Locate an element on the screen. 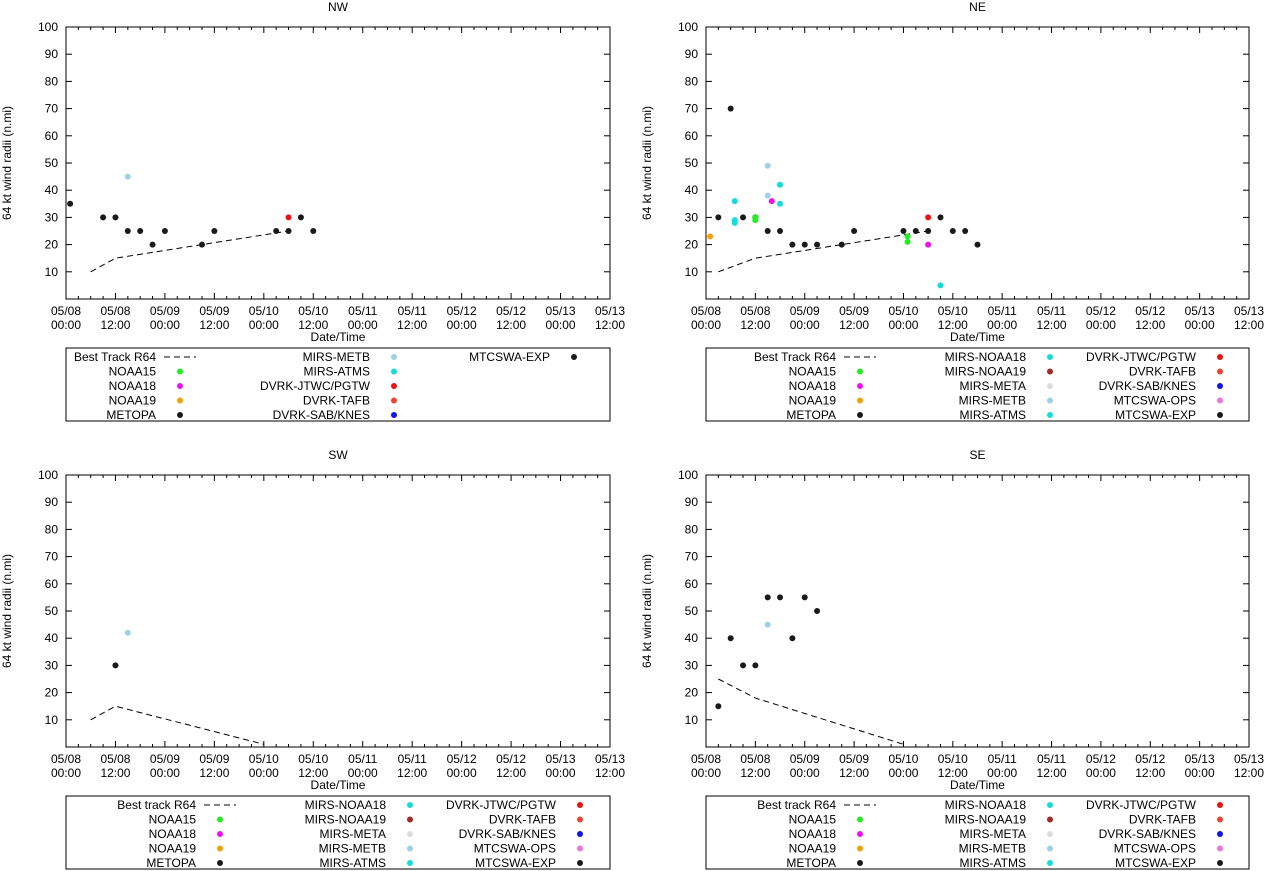 Image resolution: width=1267 pixels, height=871 pixels. y-tick-label: 50 is located at coordinates (692, 163).